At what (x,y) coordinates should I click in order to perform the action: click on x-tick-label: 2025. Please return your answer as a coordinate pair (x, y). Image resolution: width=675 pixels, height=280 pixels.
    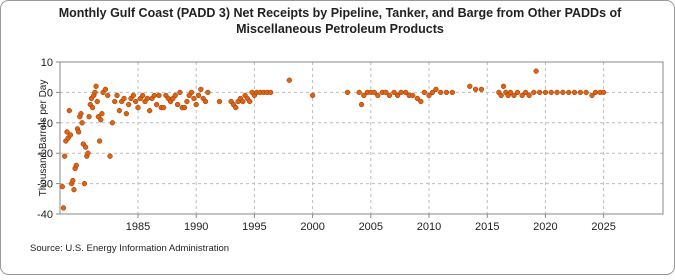
    Looking at the image, I should click on (603, 227).